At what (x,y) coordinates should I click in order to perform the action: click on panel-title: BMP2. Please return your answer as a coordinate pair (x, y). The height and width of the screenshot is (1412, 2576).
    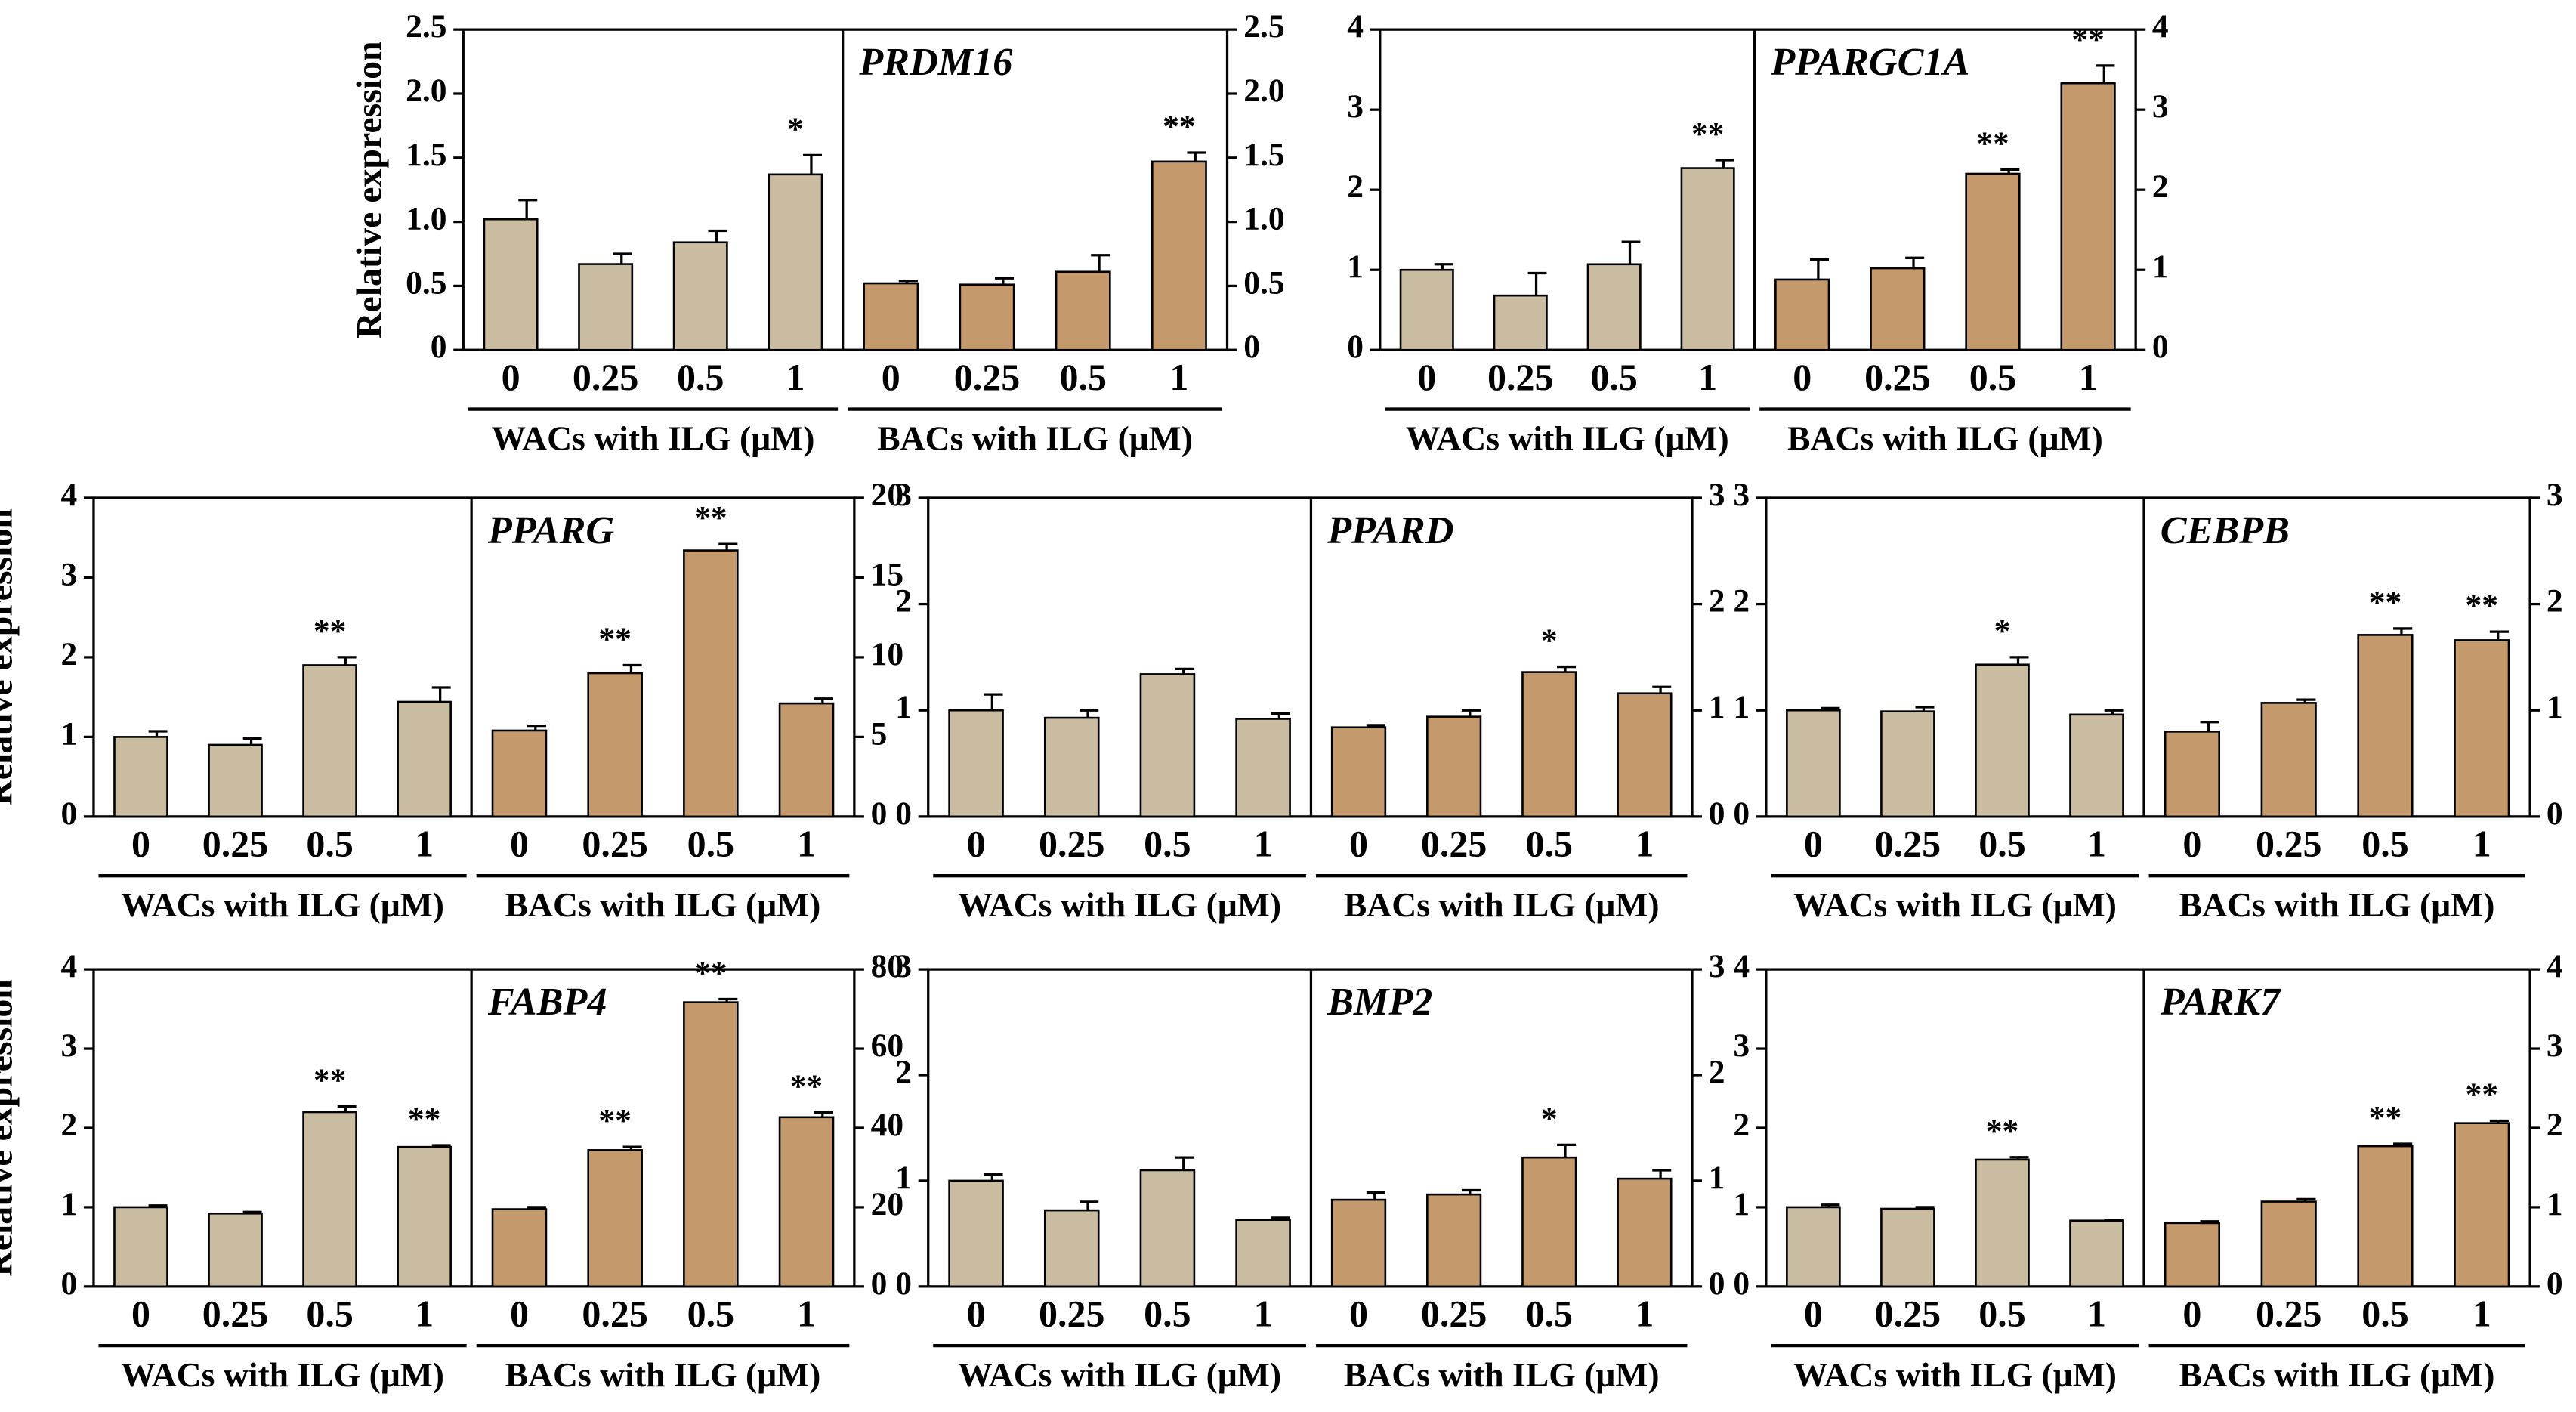
    Looking at the image, I should click on (1379, 1002).